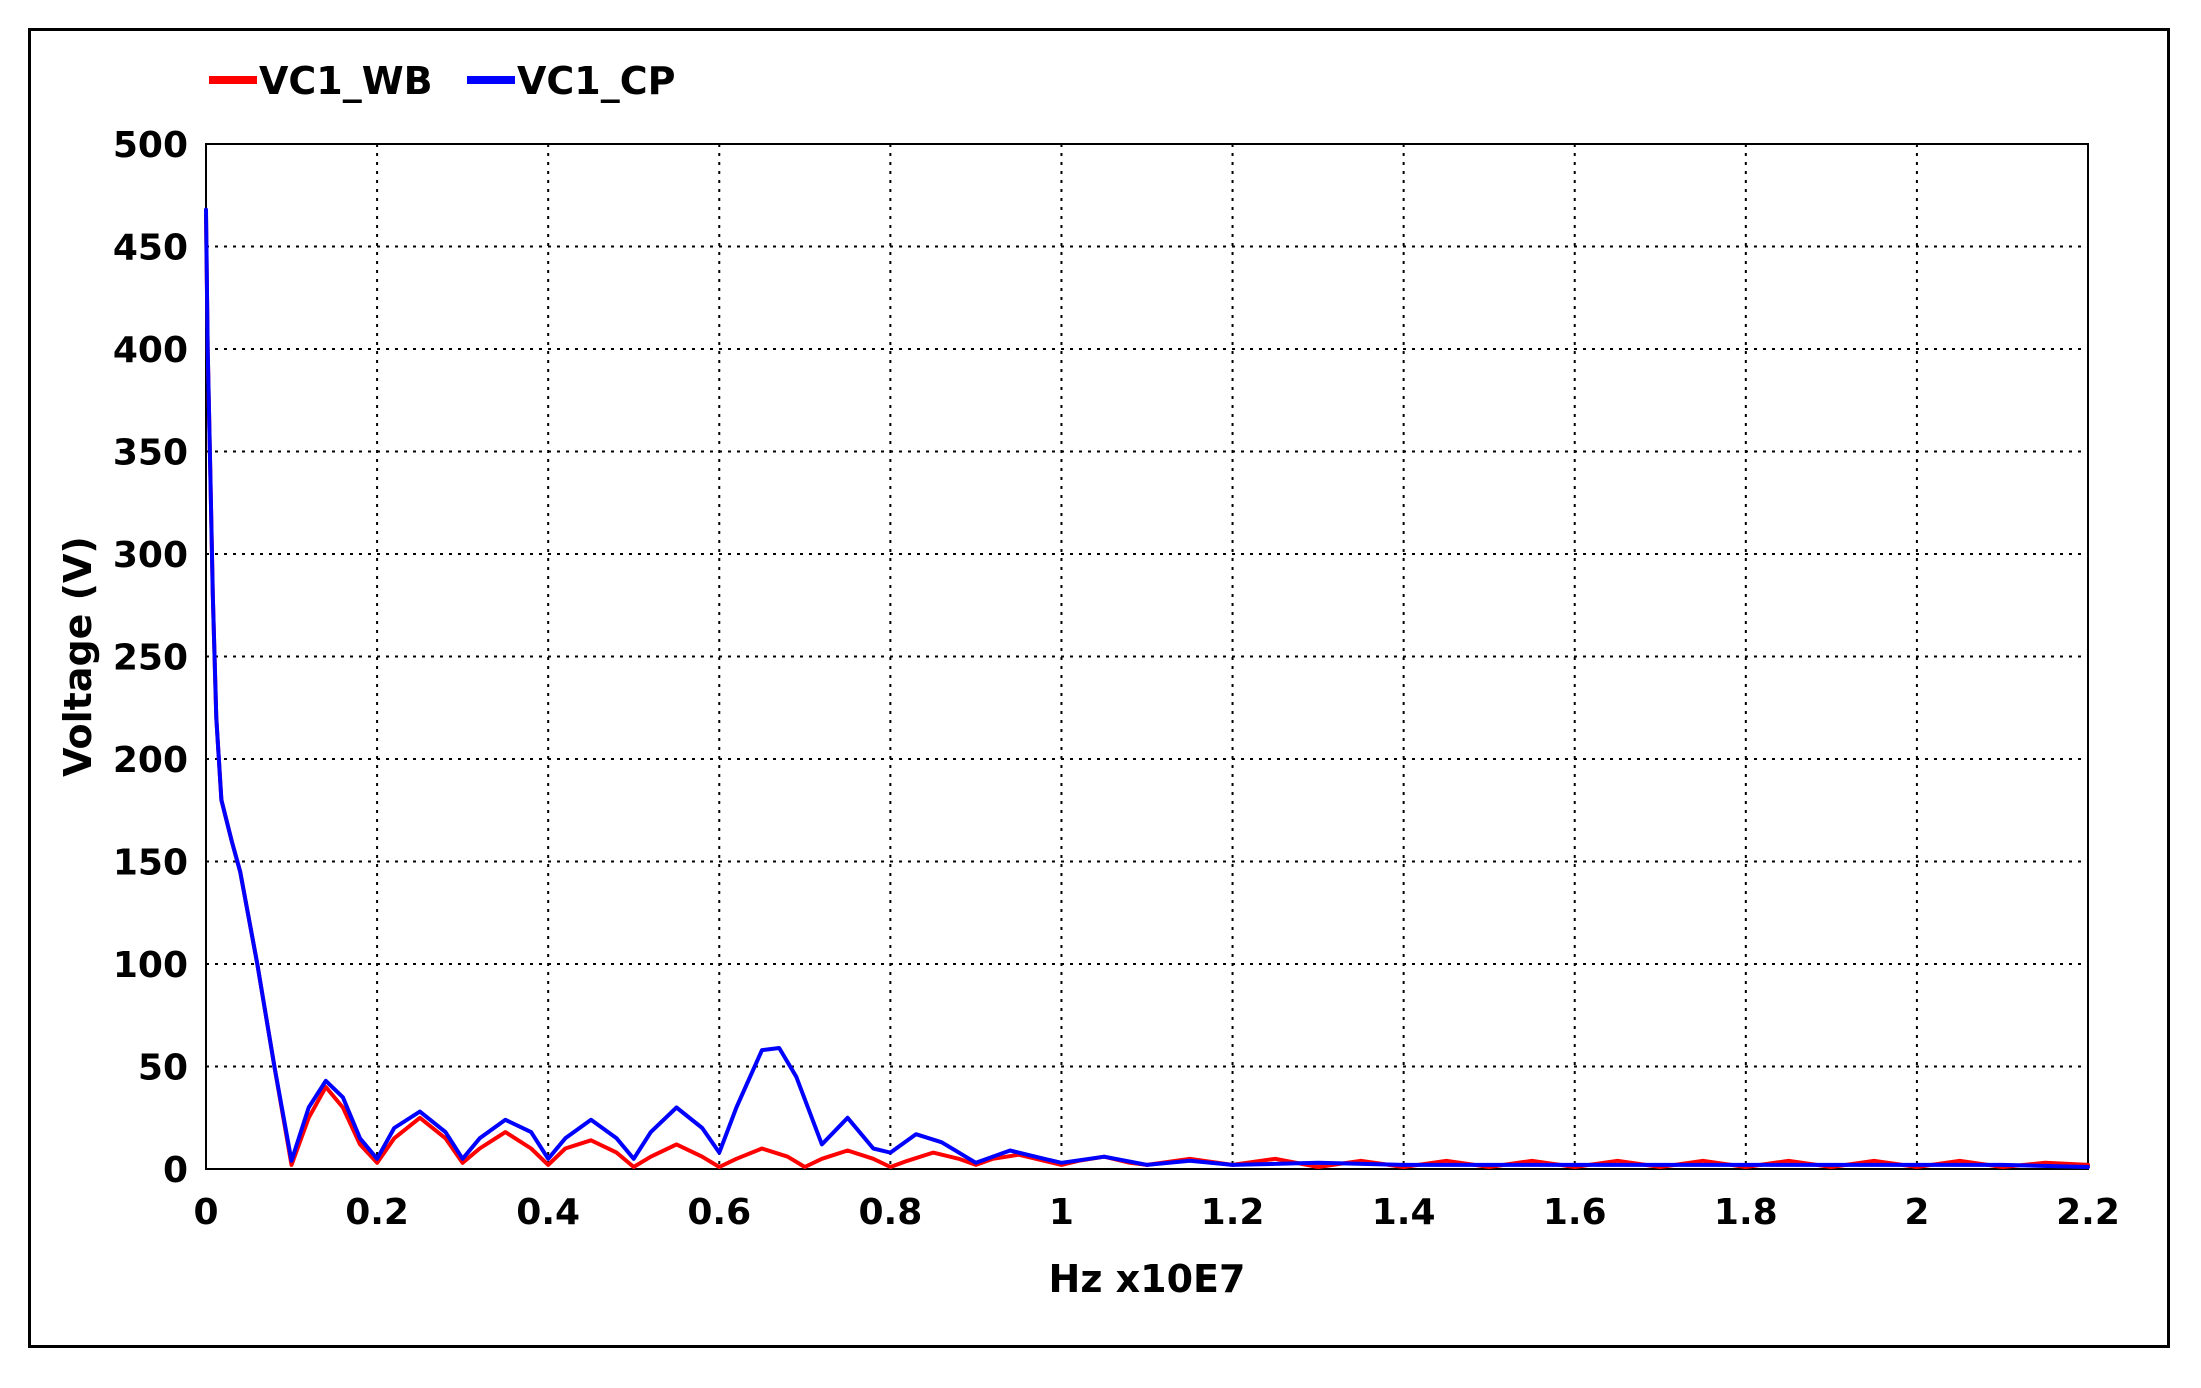  I want to click on legend-label-vc1-wb: VC1_WB, so click(346, 81).